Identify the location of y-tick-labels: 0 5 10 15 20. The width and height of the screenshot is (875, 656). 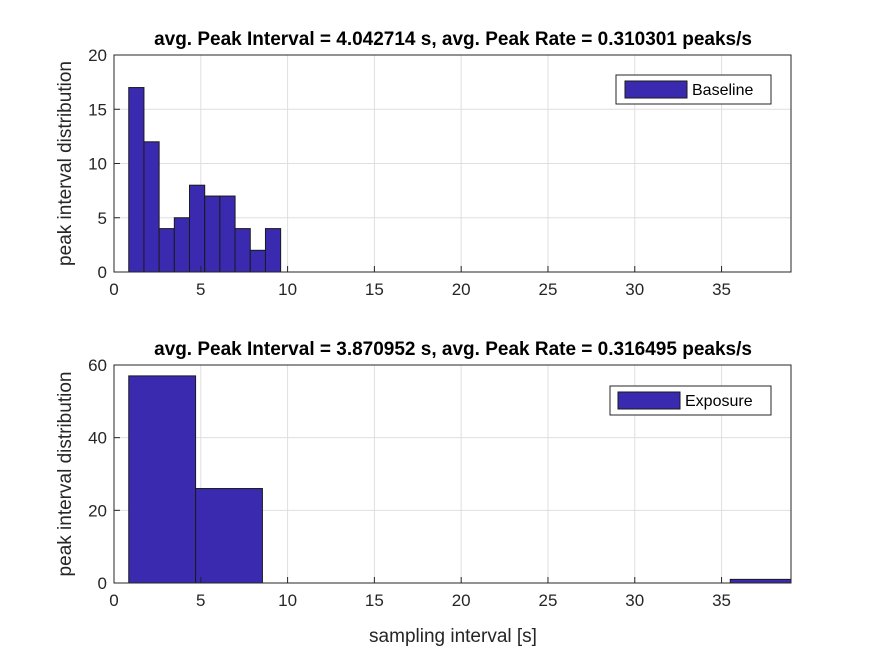
(104, 164).